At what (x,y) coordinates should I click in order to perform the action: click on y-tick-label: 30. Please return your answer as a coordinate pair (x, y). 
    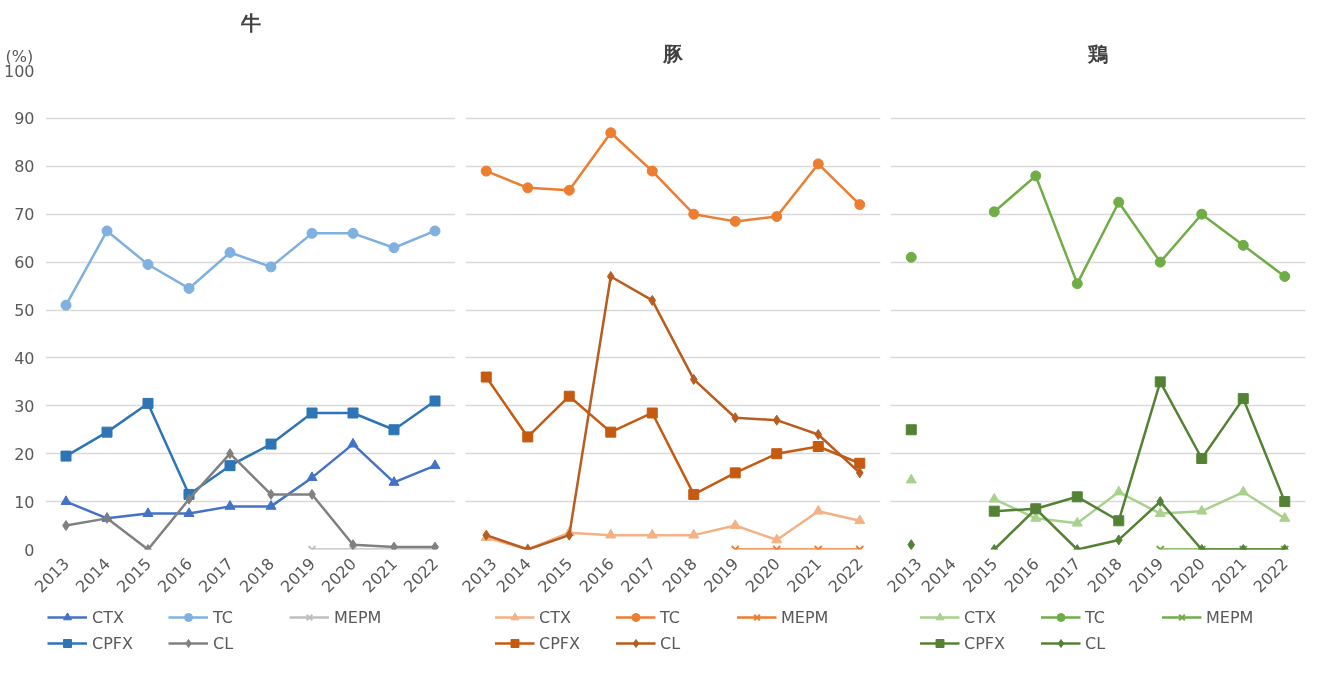
    Looking at the image, I should click on (24, 406).